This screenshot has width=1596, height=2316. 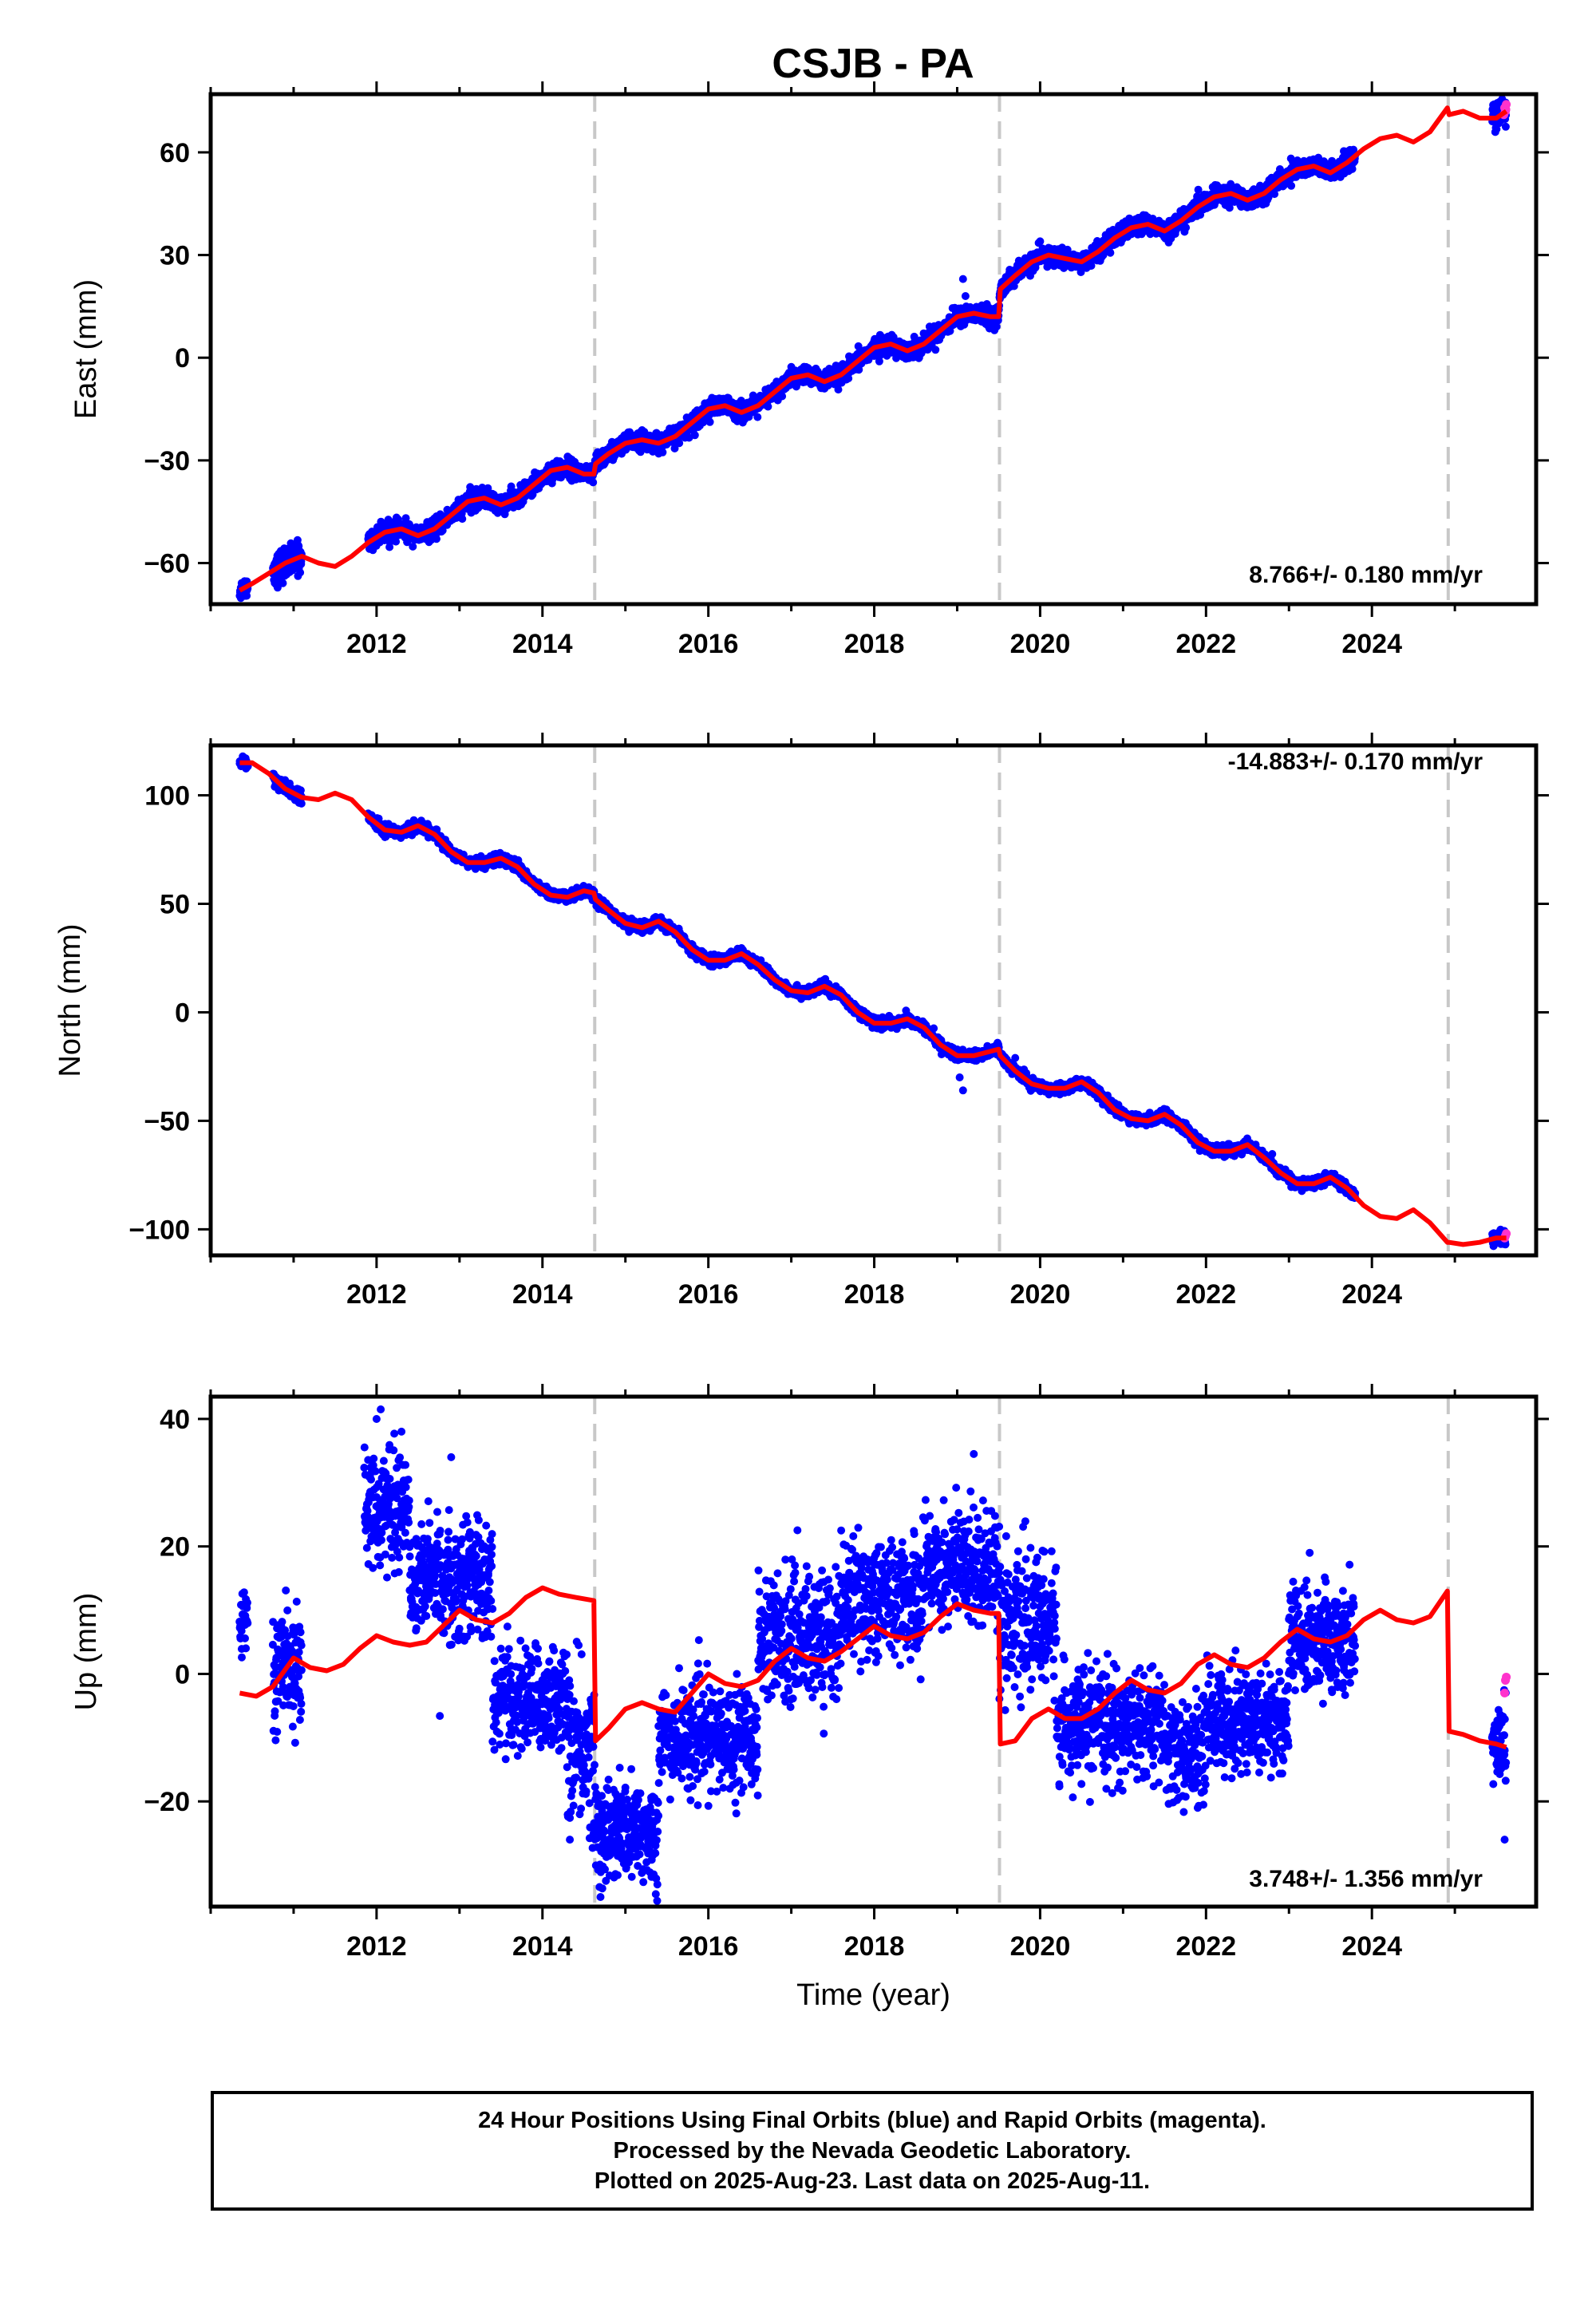 What do you see at coordinates (167, 1802) in the screenshot?
I see `y-tick-label: −20` at bounding box center [167, 1802].